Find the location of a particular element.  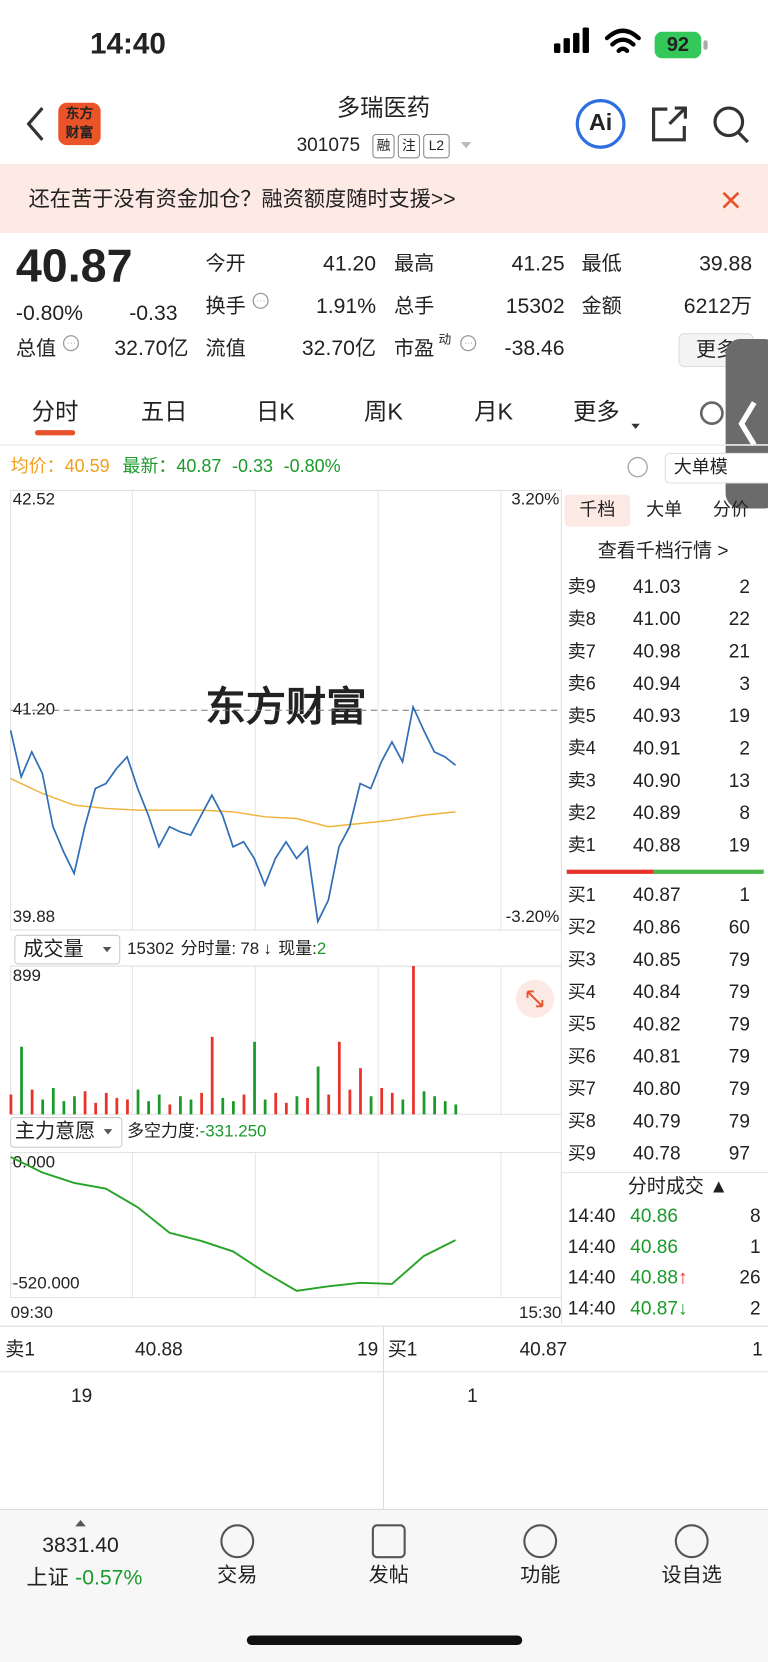

field-label: 金额 is located at coordinates (602, 306).